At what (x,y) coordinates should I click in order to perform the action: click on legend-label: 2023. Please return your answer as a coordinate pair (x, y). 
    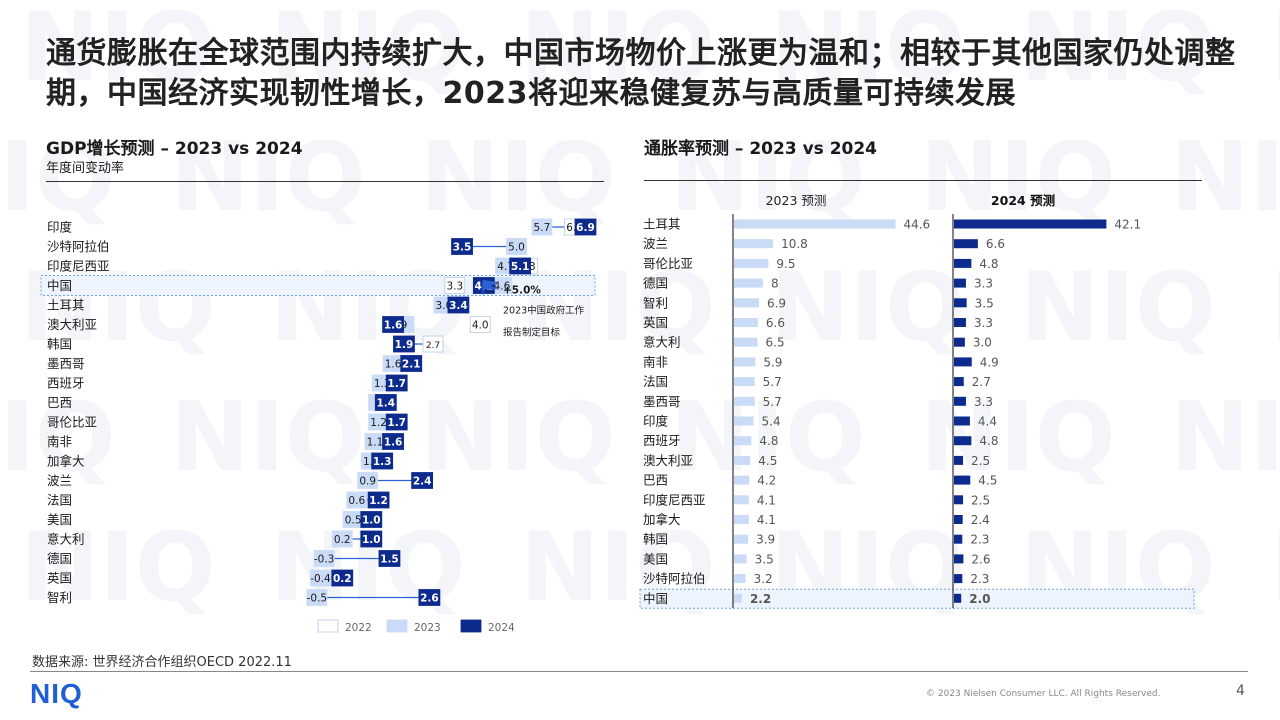
    Looking at the image, I should click on (427, 628).